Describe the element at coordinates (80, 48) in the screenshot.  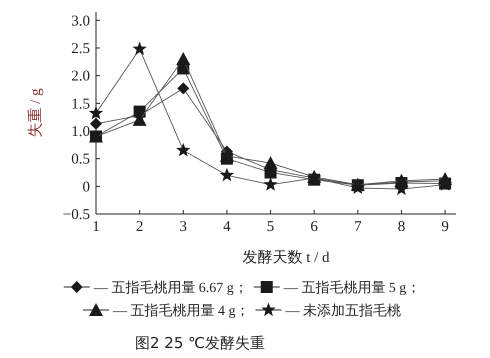
I see `y-tick-label: 2.5` at that location.